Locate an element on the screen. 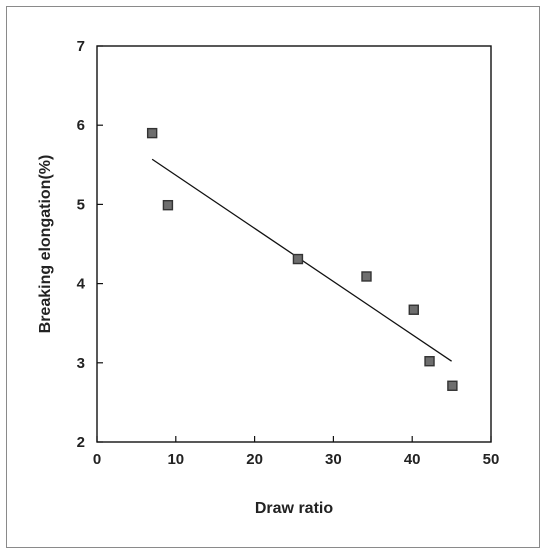  x-tick-label: 50 is located at coordinates (491, 459).